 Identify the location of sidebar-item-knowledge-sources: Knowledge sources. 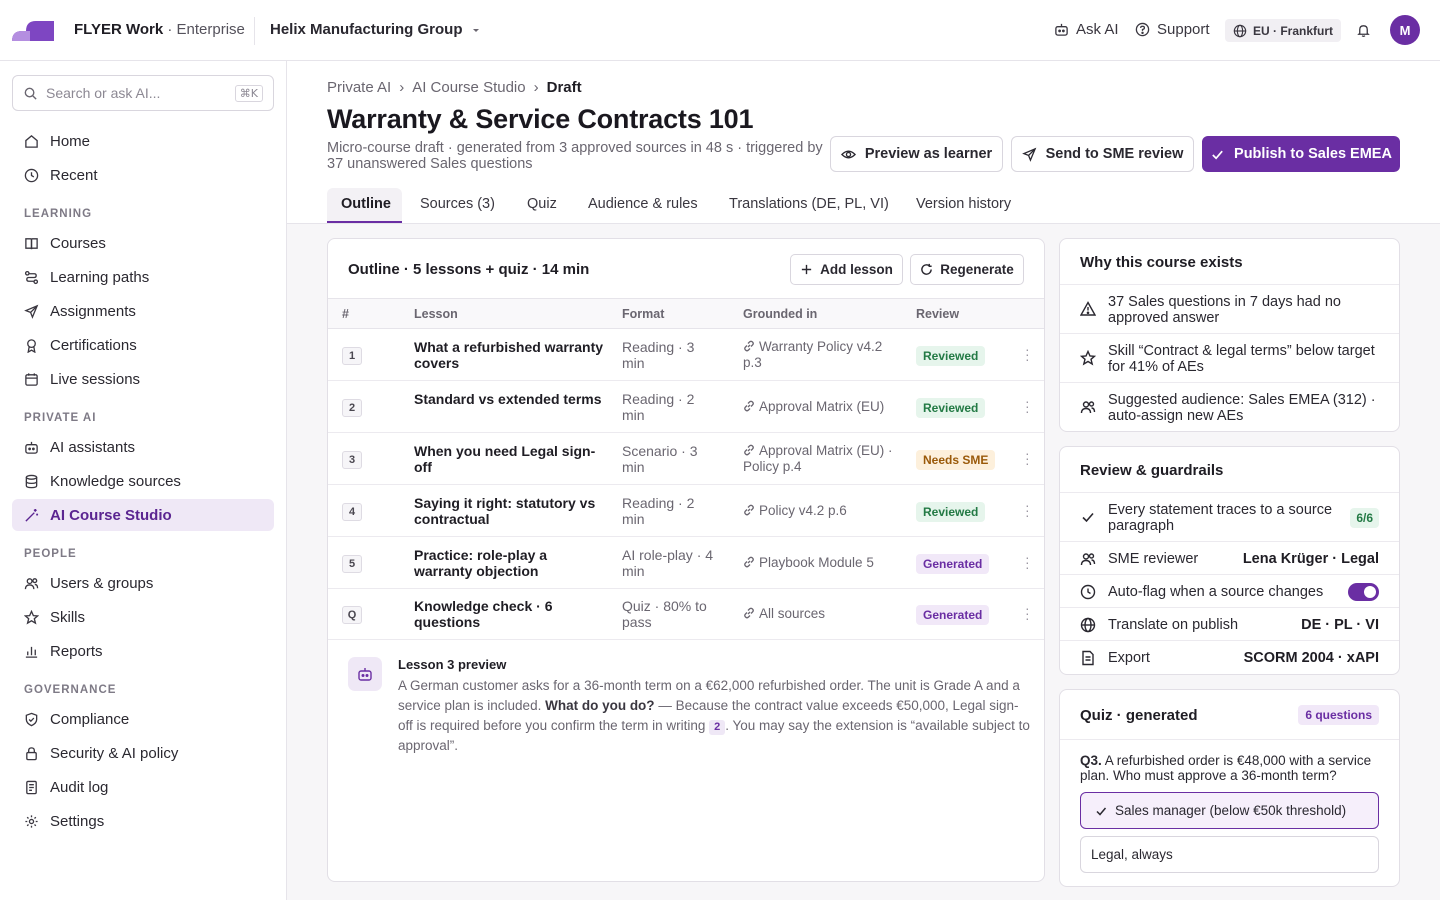
(143, 481).